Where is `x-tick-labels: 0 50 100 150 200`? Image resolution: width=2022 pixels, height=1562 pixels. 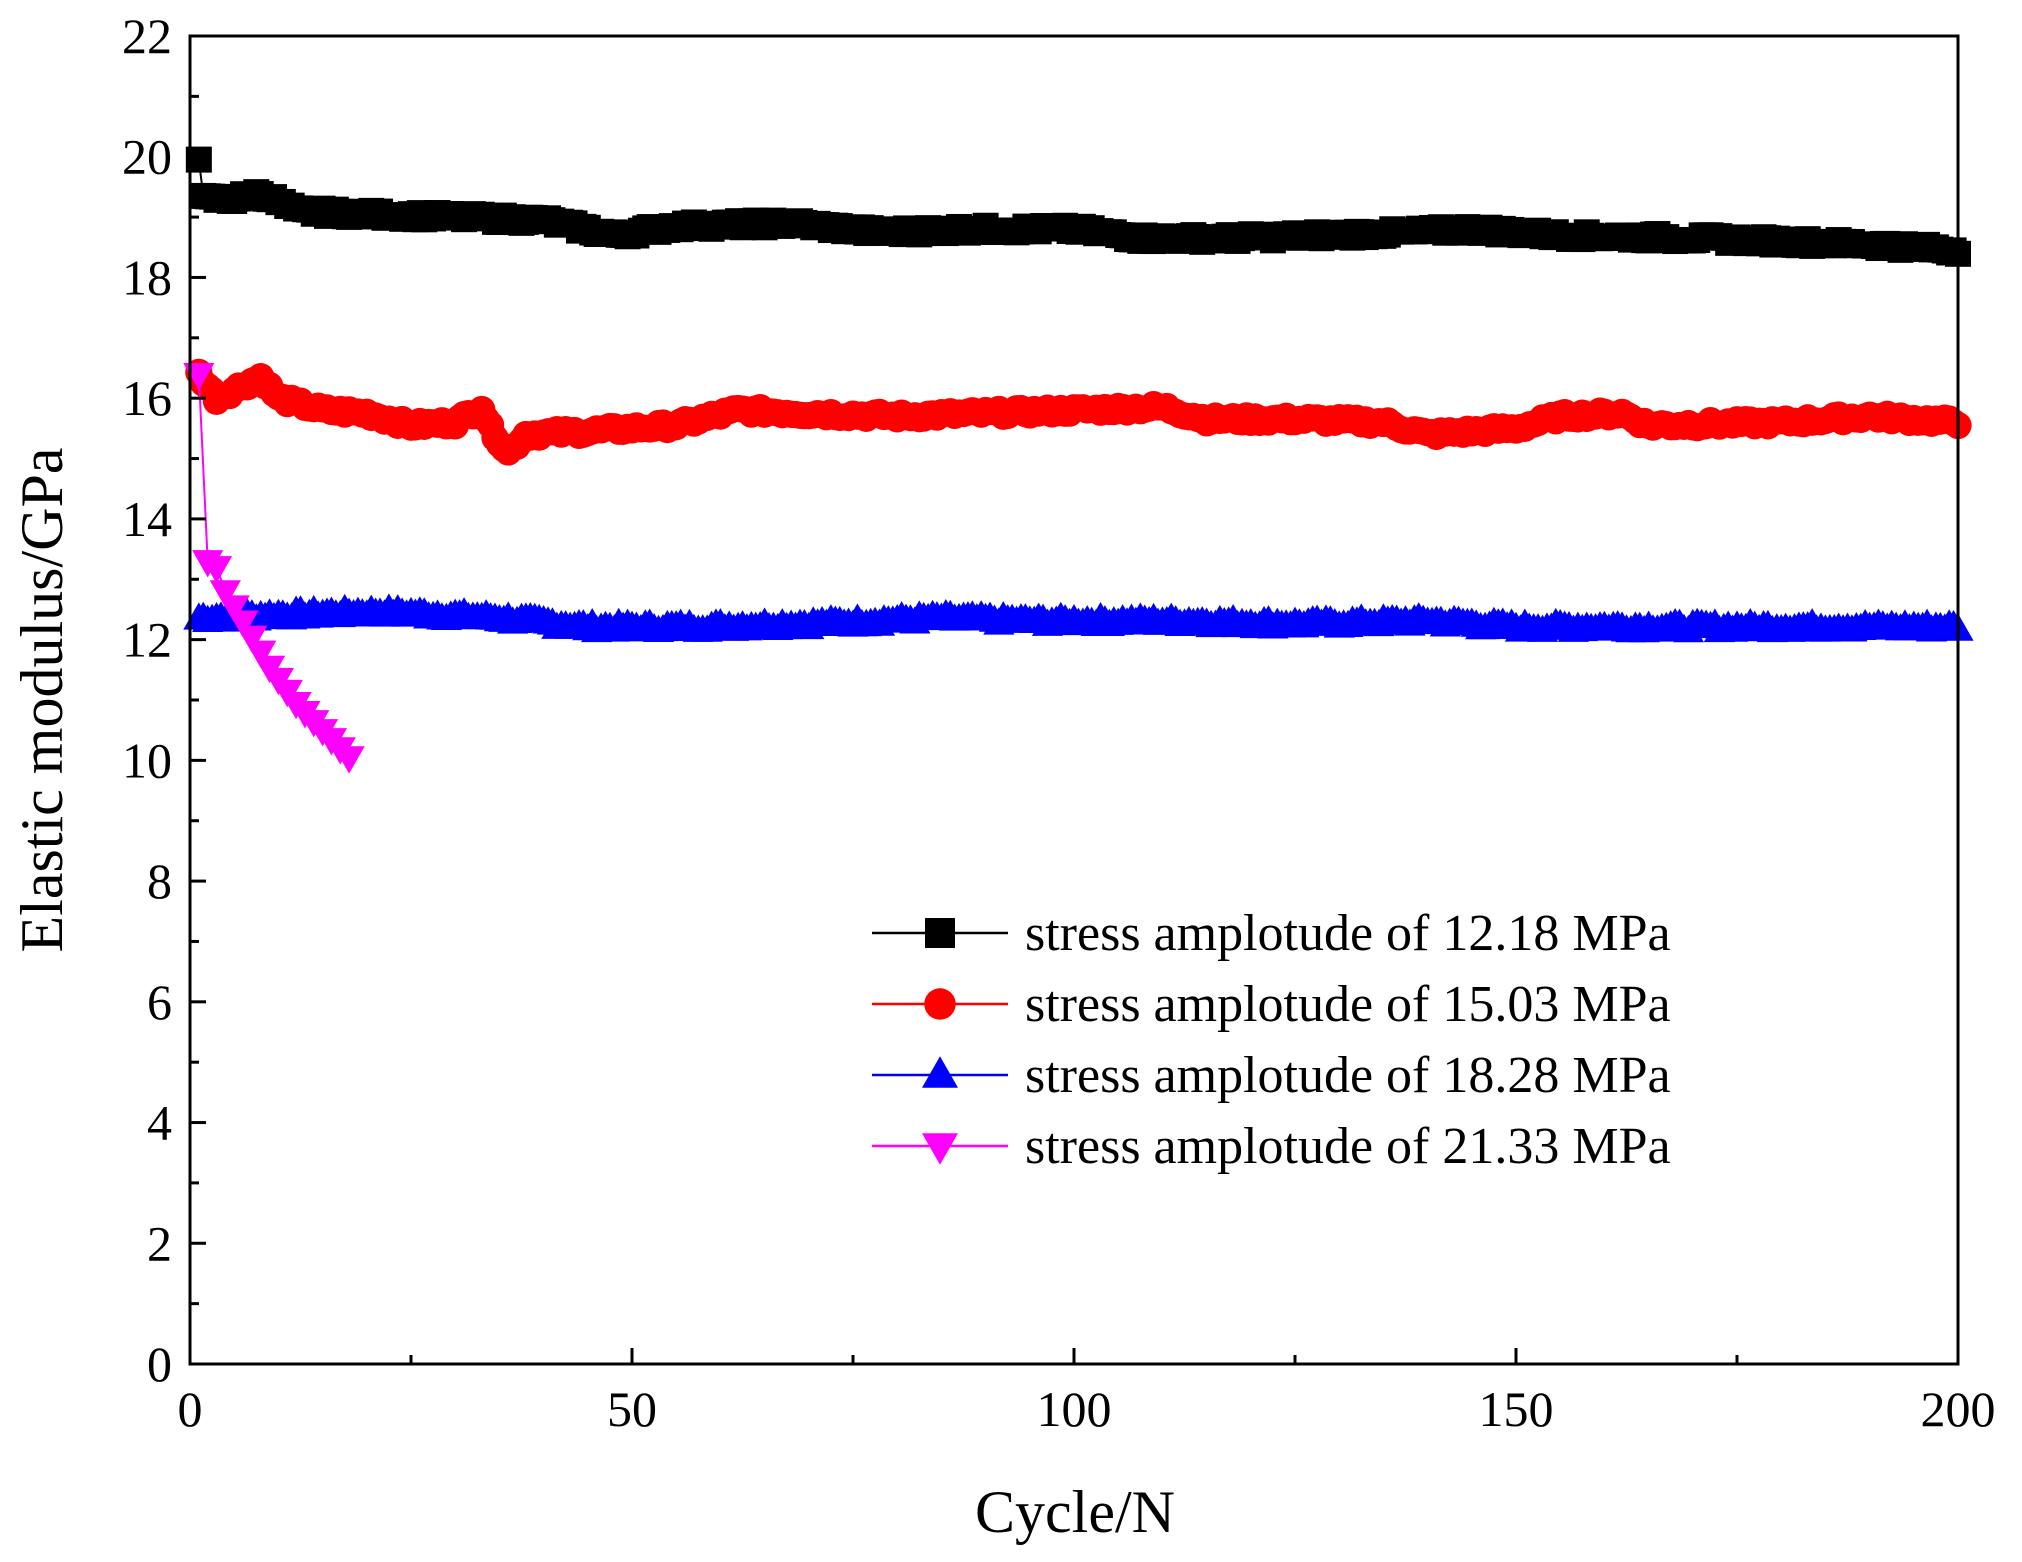 x-tick-labels: 0 50 100 150 200 is located at coordinates (1087, 1409).